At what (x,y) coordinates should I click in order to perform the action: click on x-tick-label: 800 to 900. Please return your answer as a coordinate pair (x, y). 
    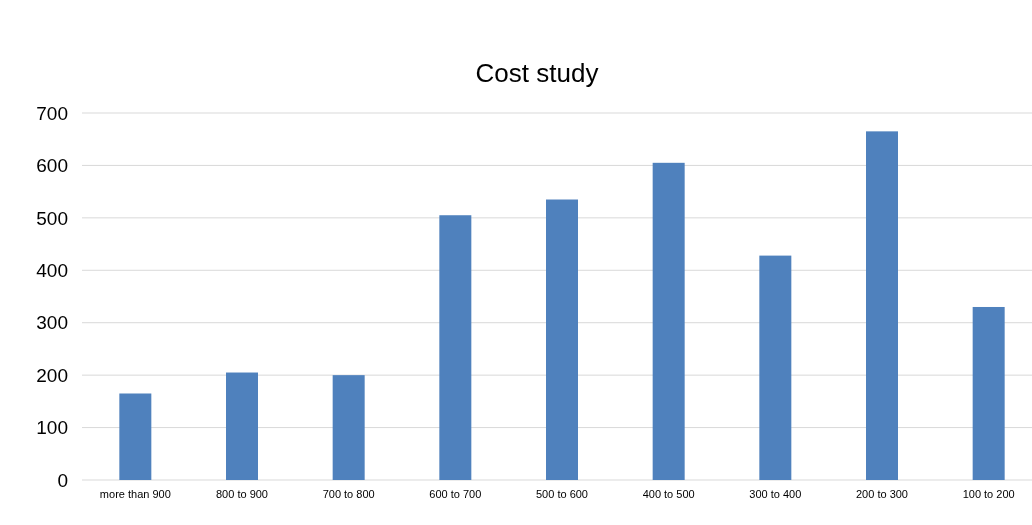
    Looking at the image, I should click on (242, 494).